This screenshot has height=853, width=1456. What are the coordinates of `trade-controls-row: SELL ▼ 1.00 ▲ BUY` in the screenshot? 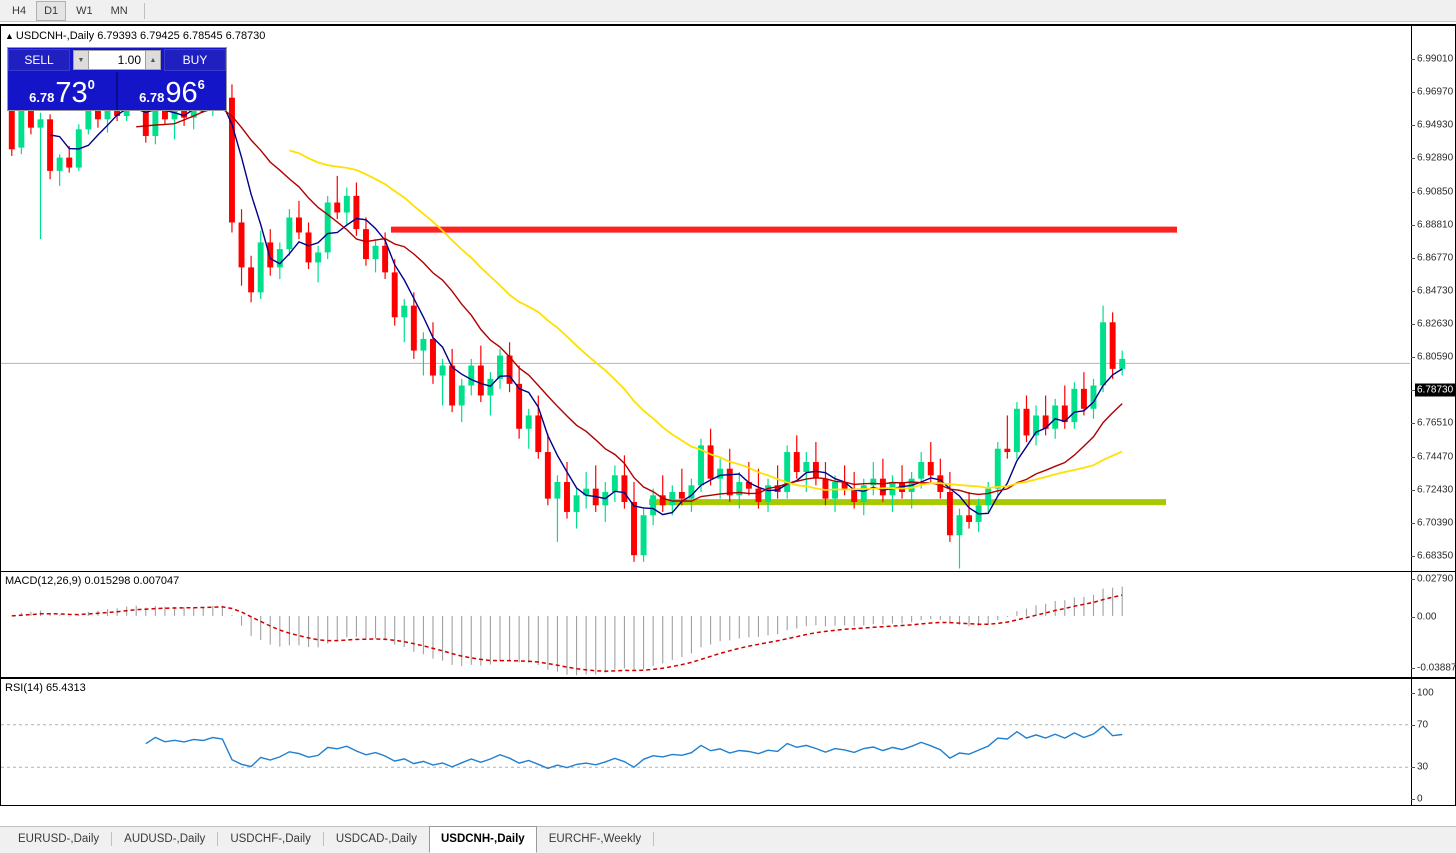 It's located at (117, 60).